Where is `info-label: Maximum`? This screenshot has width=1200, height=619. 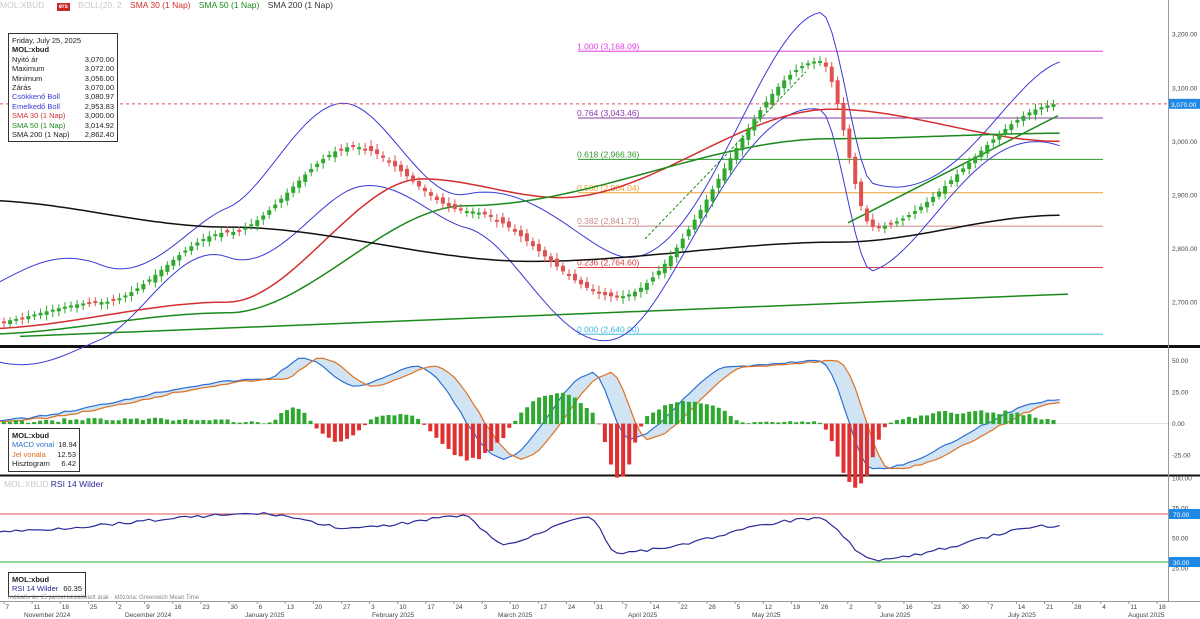 info-label: Maximum is located at coordinates (28, 69).